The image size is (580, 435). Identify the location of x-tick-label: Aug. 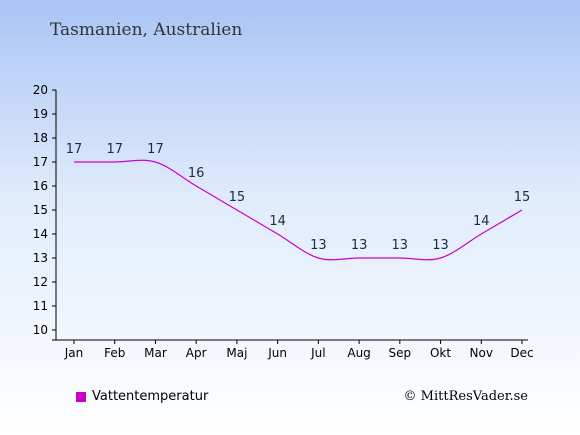
(358, 353).